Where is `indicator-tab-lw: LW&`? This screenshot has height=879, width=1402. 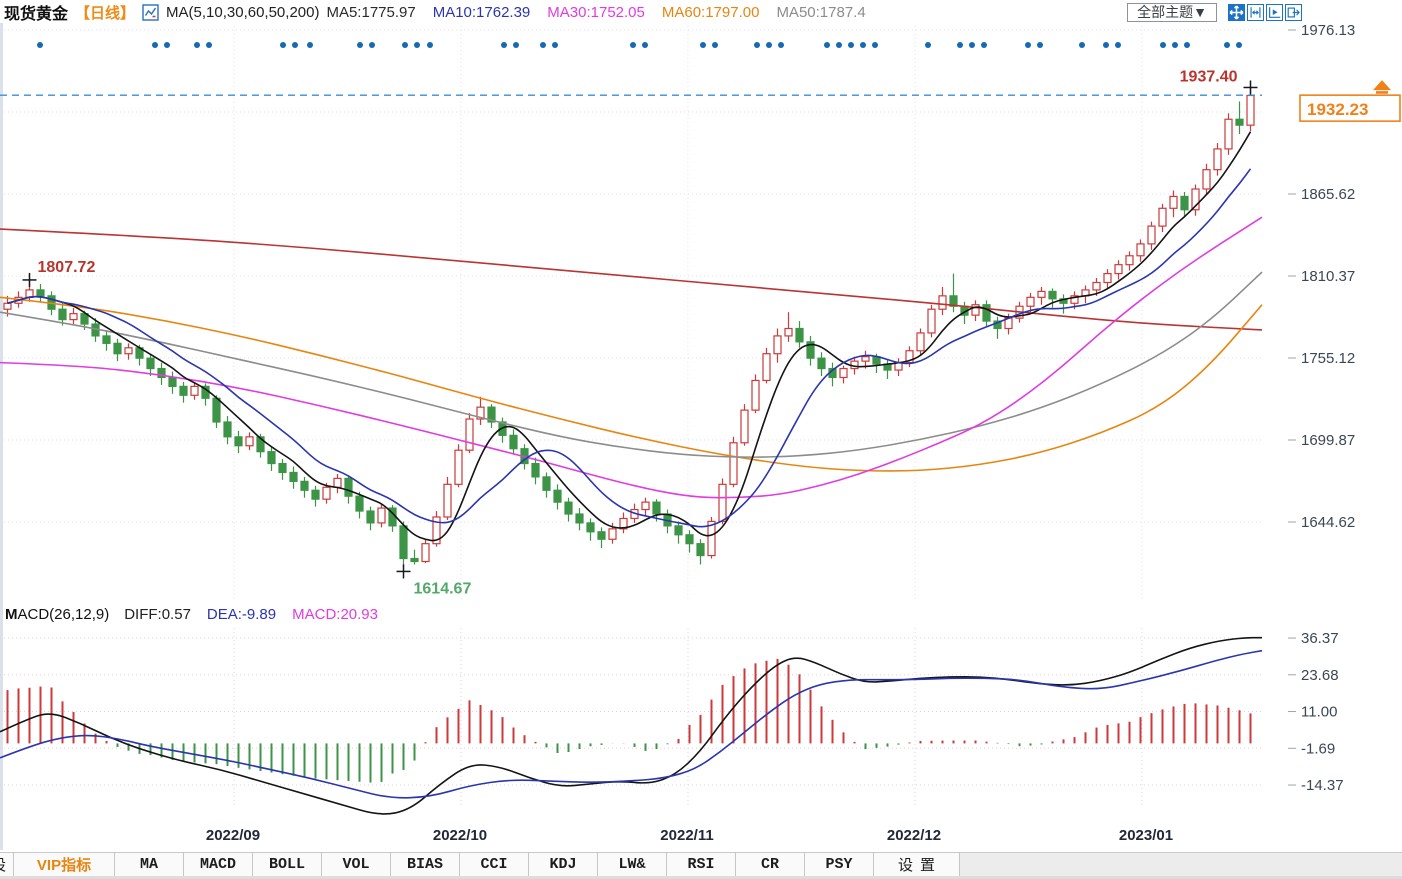 indicator-tab-lw: LW& is located at coordinates (632, 864).